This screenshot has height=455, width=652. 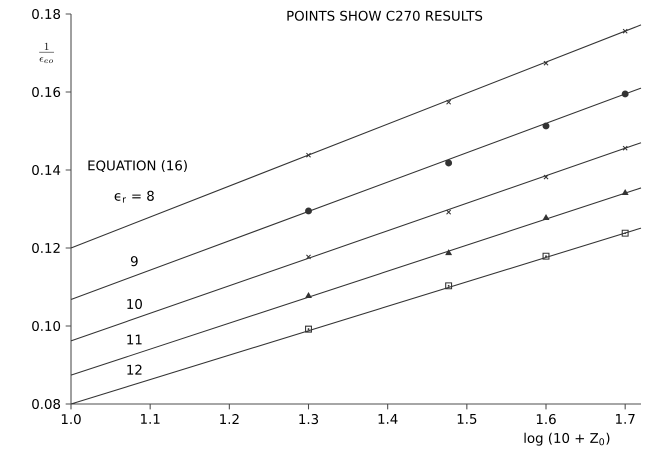 What do you see at coordinates (134, 196) in the screenshot?
I see `series-label: ϵ$_{r}$ = 8` at bounding box center [134, 196].